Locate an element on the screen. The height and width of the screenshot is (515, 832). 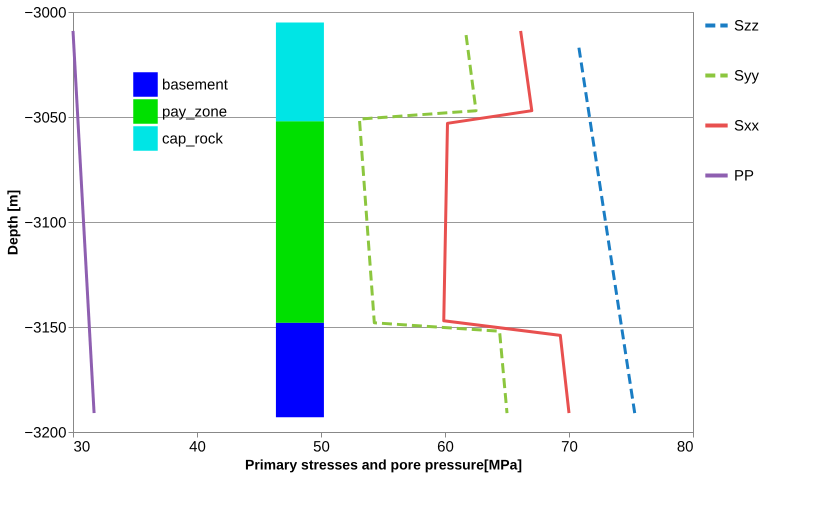
y-tick-label: −3100 is located at coordinates (45, 223).